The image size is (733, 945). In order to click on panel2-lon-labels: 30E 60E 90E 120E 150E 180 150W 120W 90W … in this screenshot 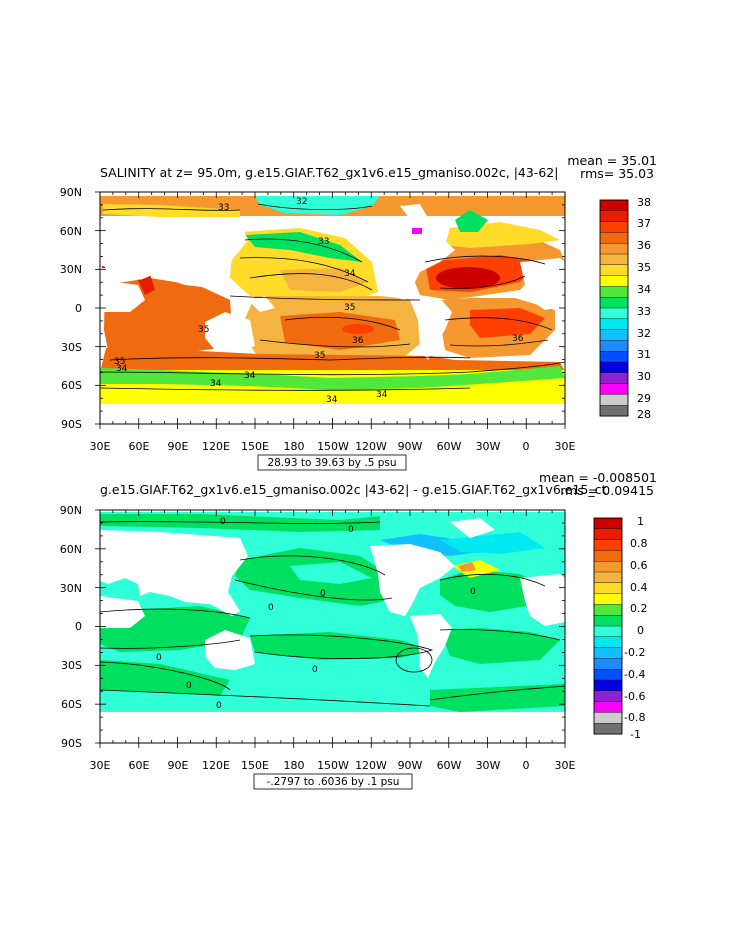, I will do `click(333, 765)`.